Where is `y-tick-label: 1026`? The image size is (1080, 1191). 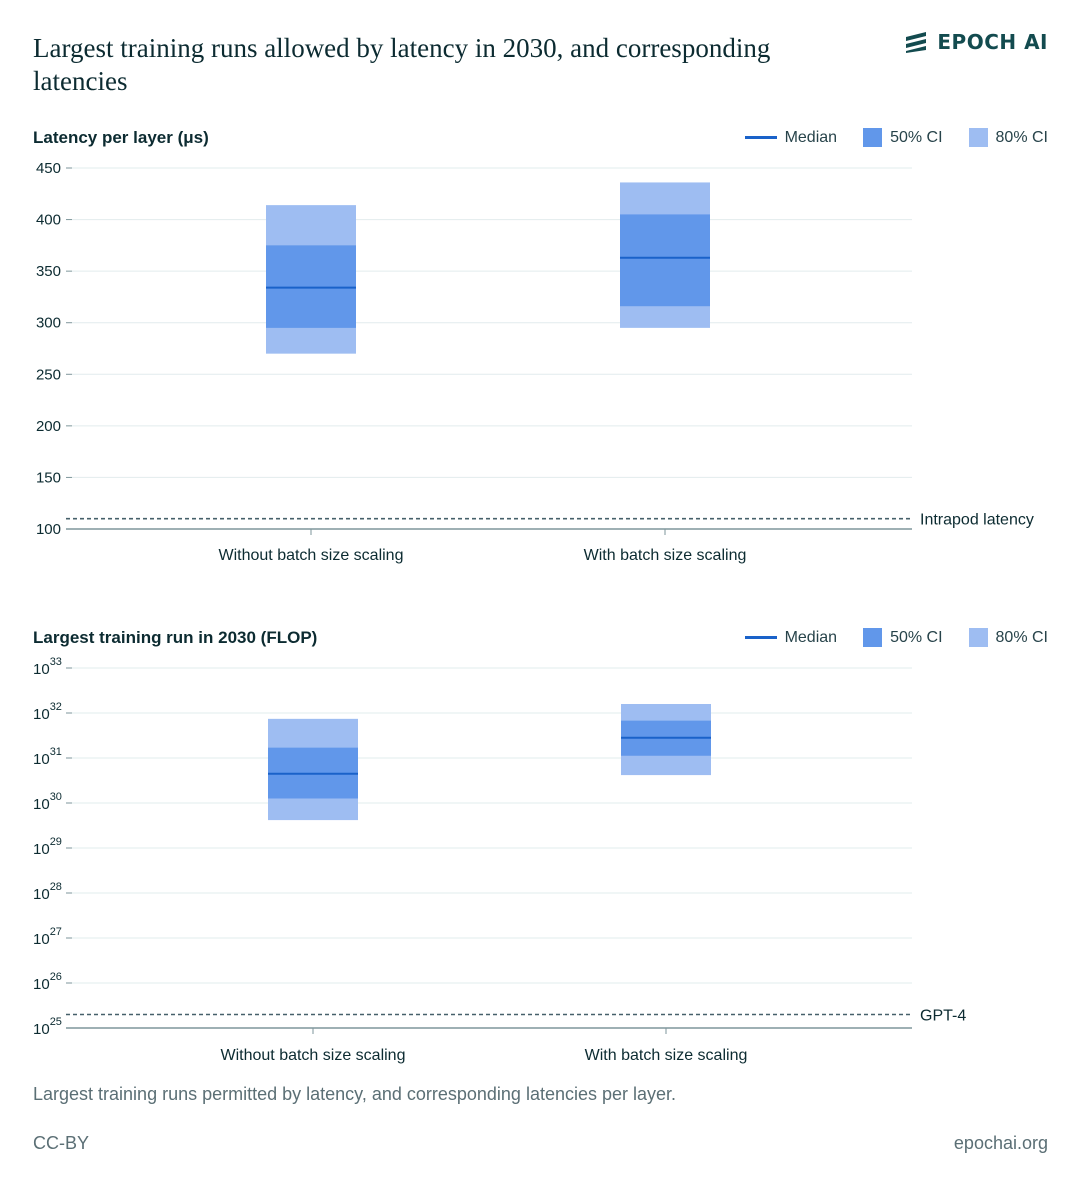 y-tick-label: 1026 is located at coordinates (47, 982).